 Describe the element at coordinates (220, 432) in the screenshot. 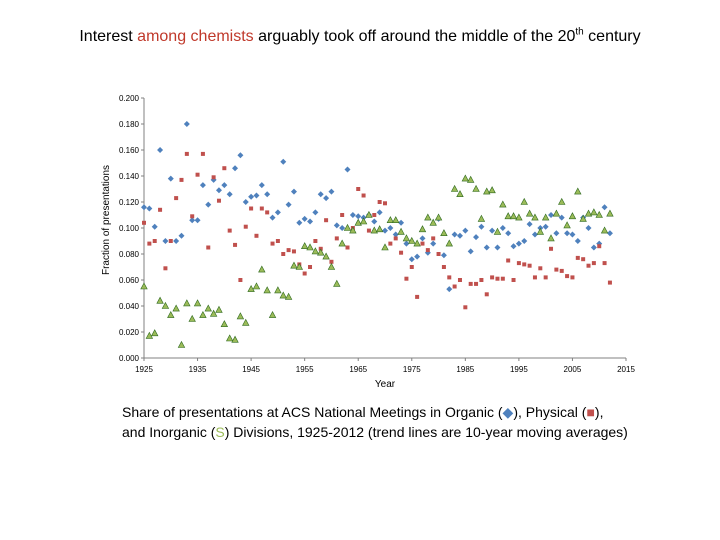

I see `inorganic-legend-marker: S` at that location.